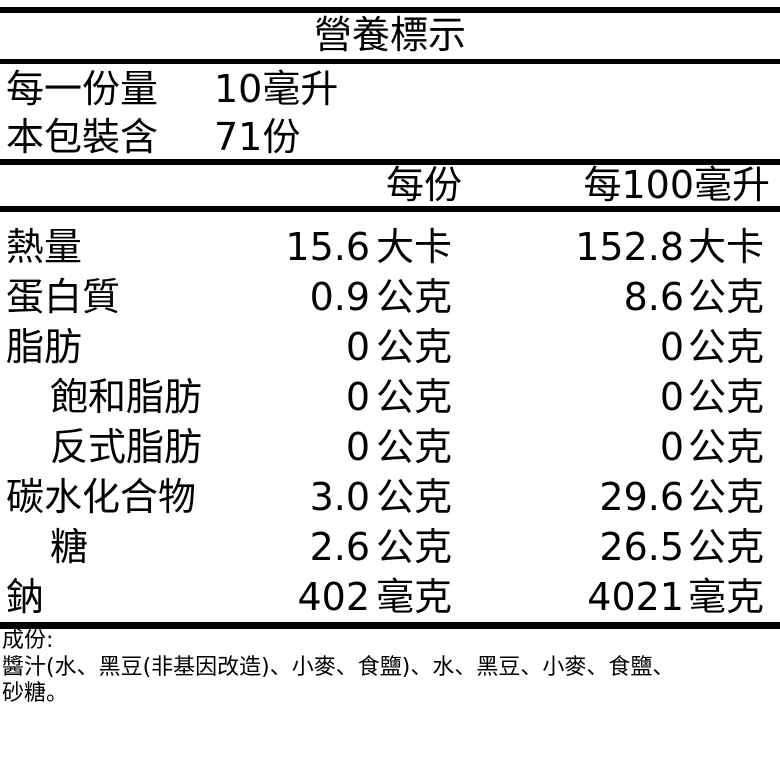 This screenshot has height=780, width=780. I want to click on ingredients-heading: 成份:, so click(28, 640).